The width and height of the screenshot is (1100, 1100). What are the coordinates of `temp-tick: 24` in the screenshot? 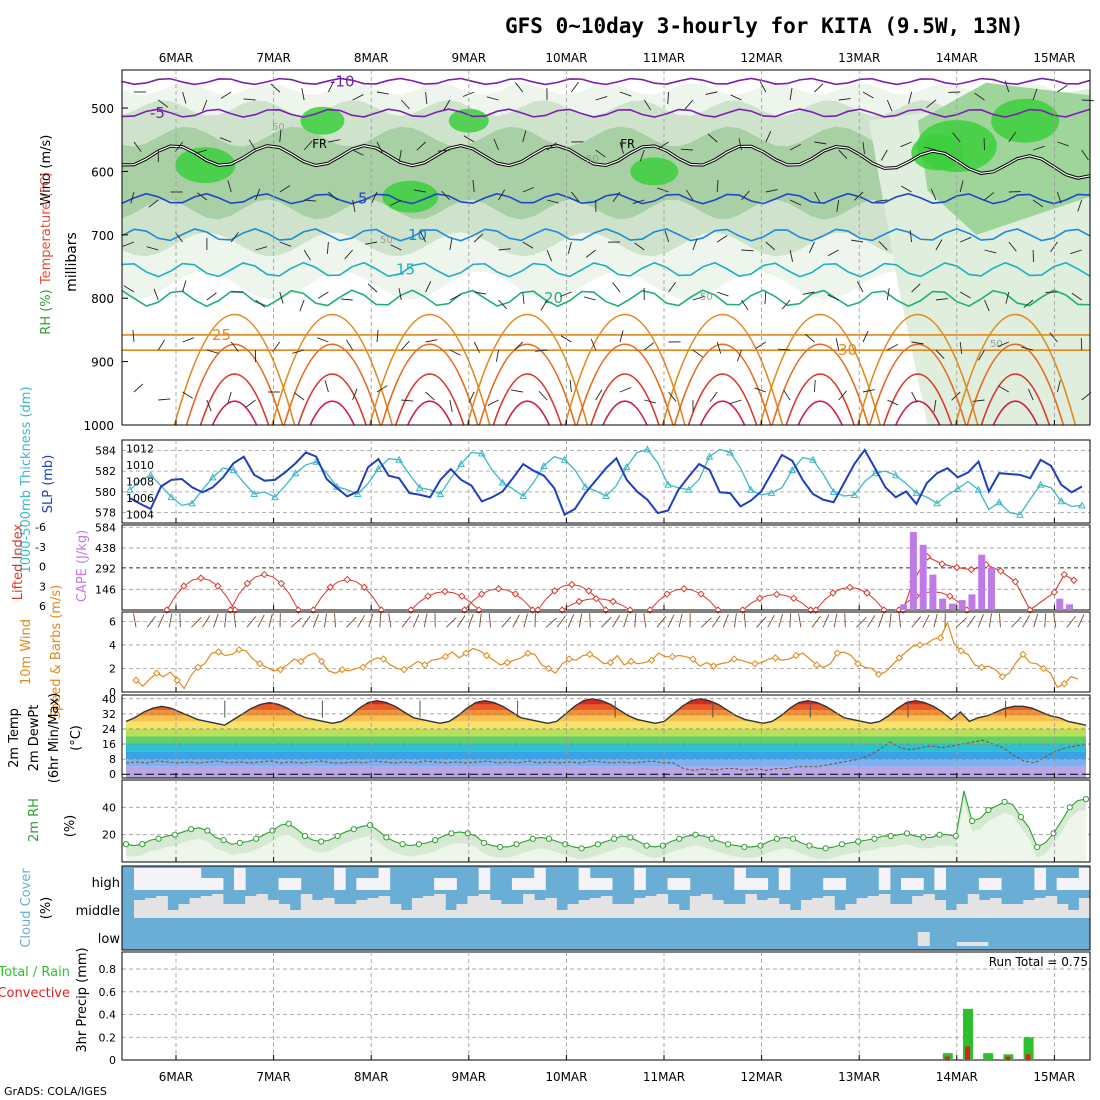 It's located at (109, 729).